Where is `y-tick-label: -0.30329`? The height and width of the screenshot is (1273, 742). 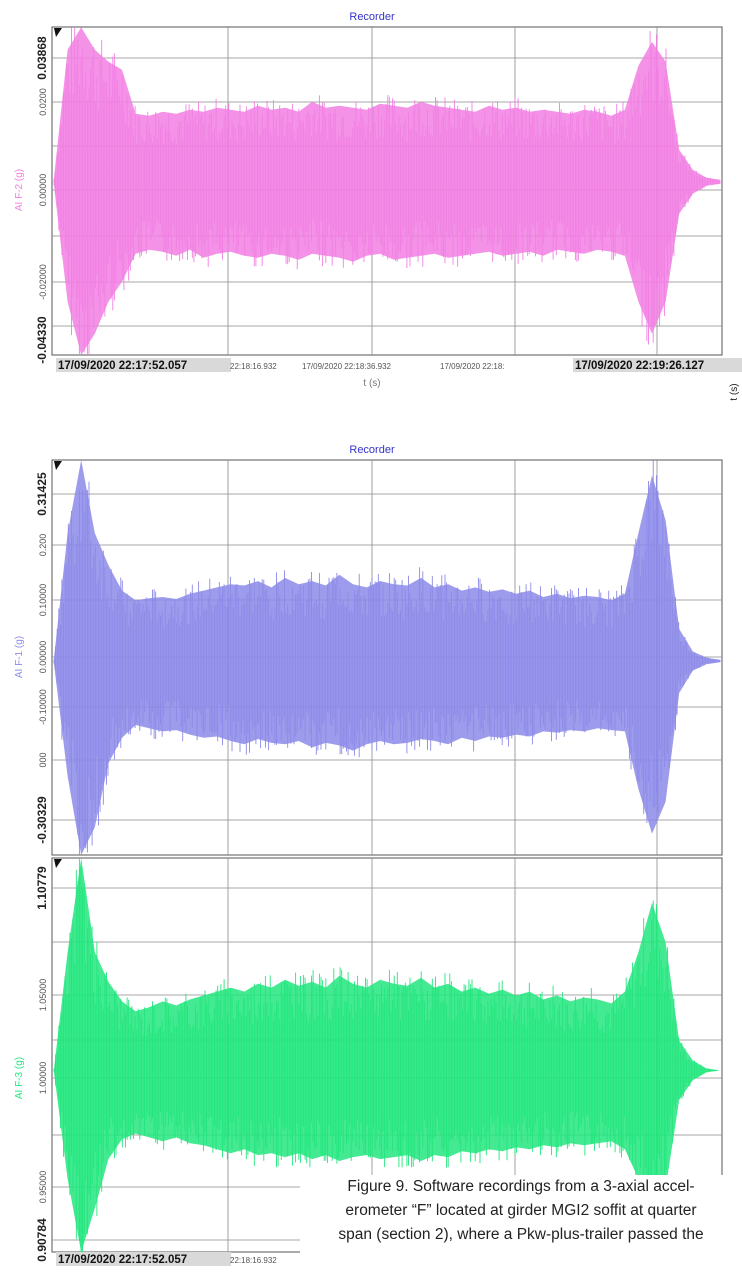
y-tick-label: -0.30329 is located at coordinates (42, 820).